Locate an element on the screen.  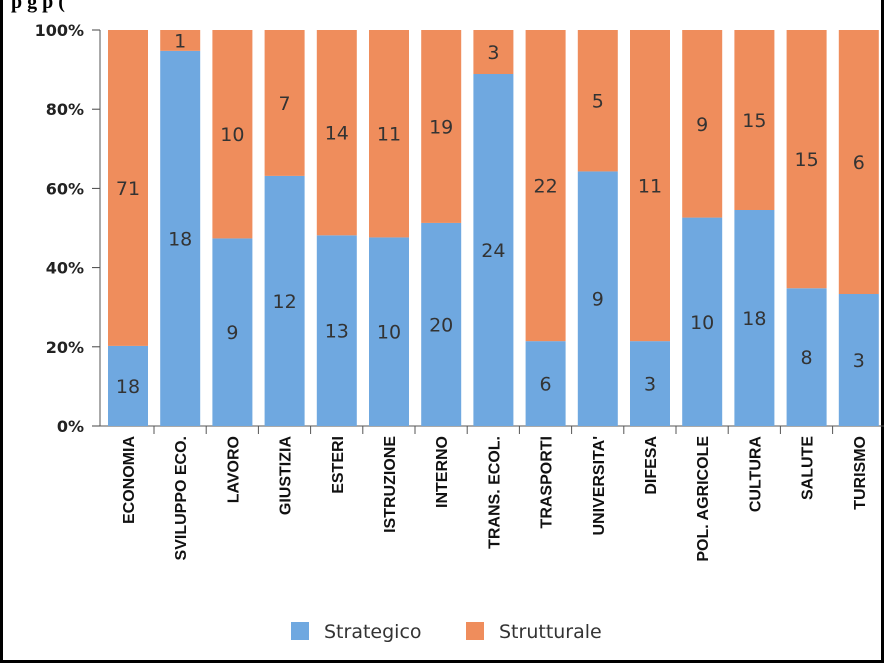
y-tick-label: 60% is located at coordinates (65, 188).